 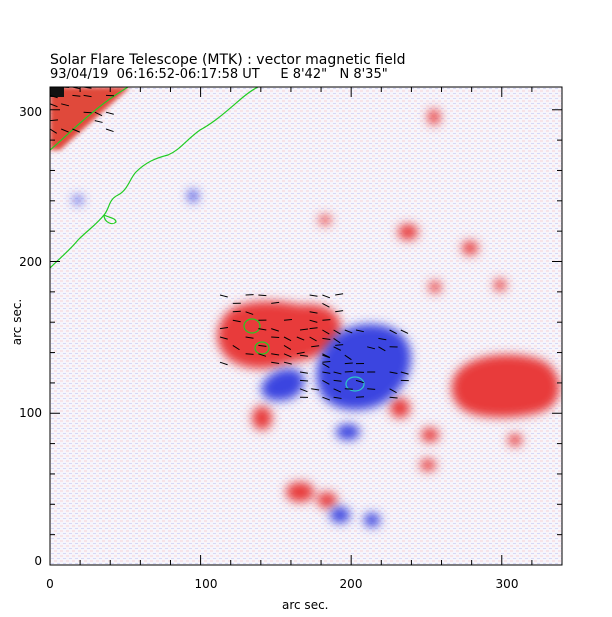 What do you see at coordinates (305, 605) in the screenshot?
I see `x-axis-label: arc sec.` at bounding box center [305, 605].